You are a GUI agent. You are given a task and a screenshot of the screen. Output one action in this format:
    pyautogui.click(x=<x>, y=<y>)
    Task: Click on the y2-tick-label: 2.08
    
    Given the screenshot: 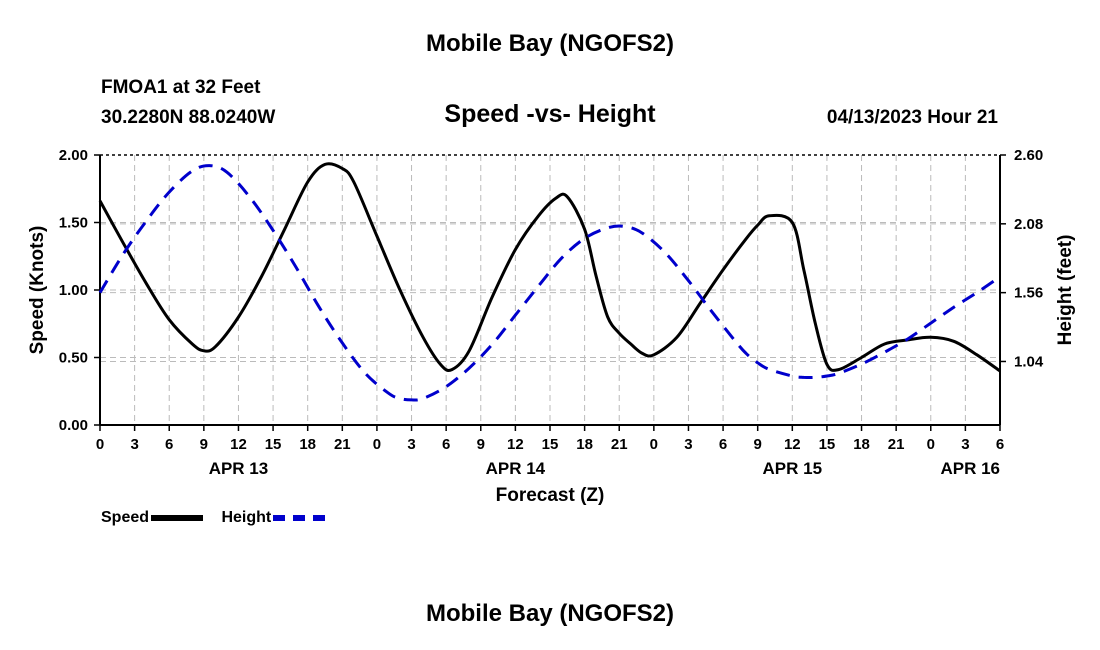 What is the action you would take?
    pyautogui.click(x=1028, y=224)
    